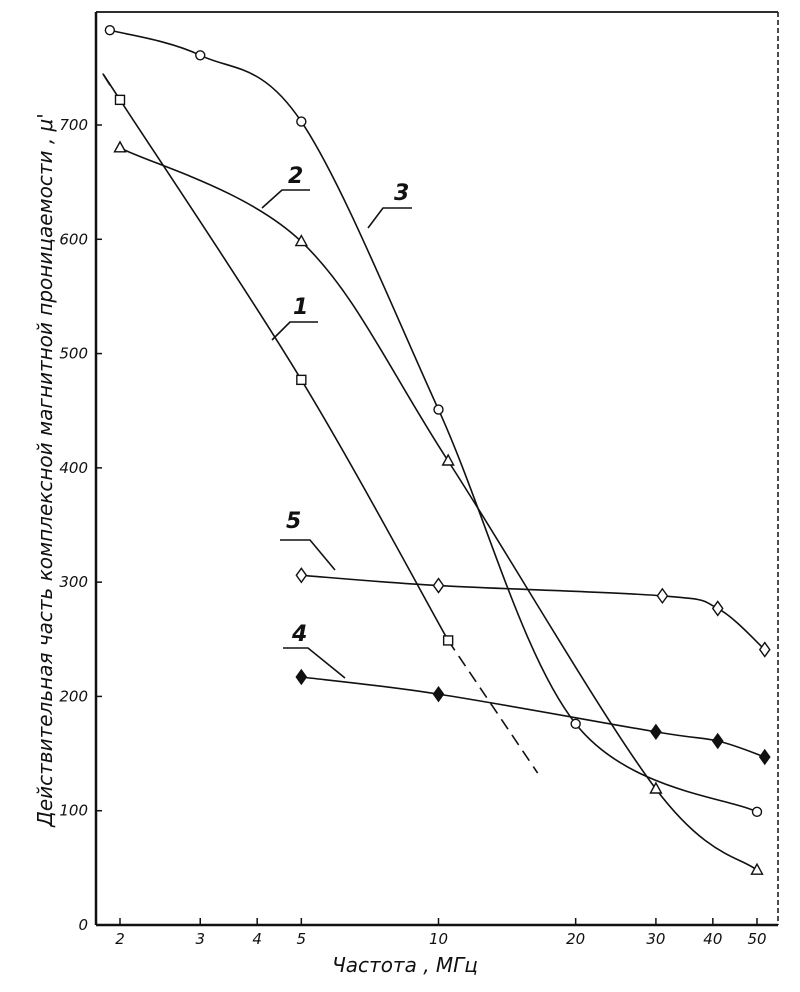  Describe the element at coordinates (293, 521) in the screenshot. I see `curve-label-5: 5` at that location.